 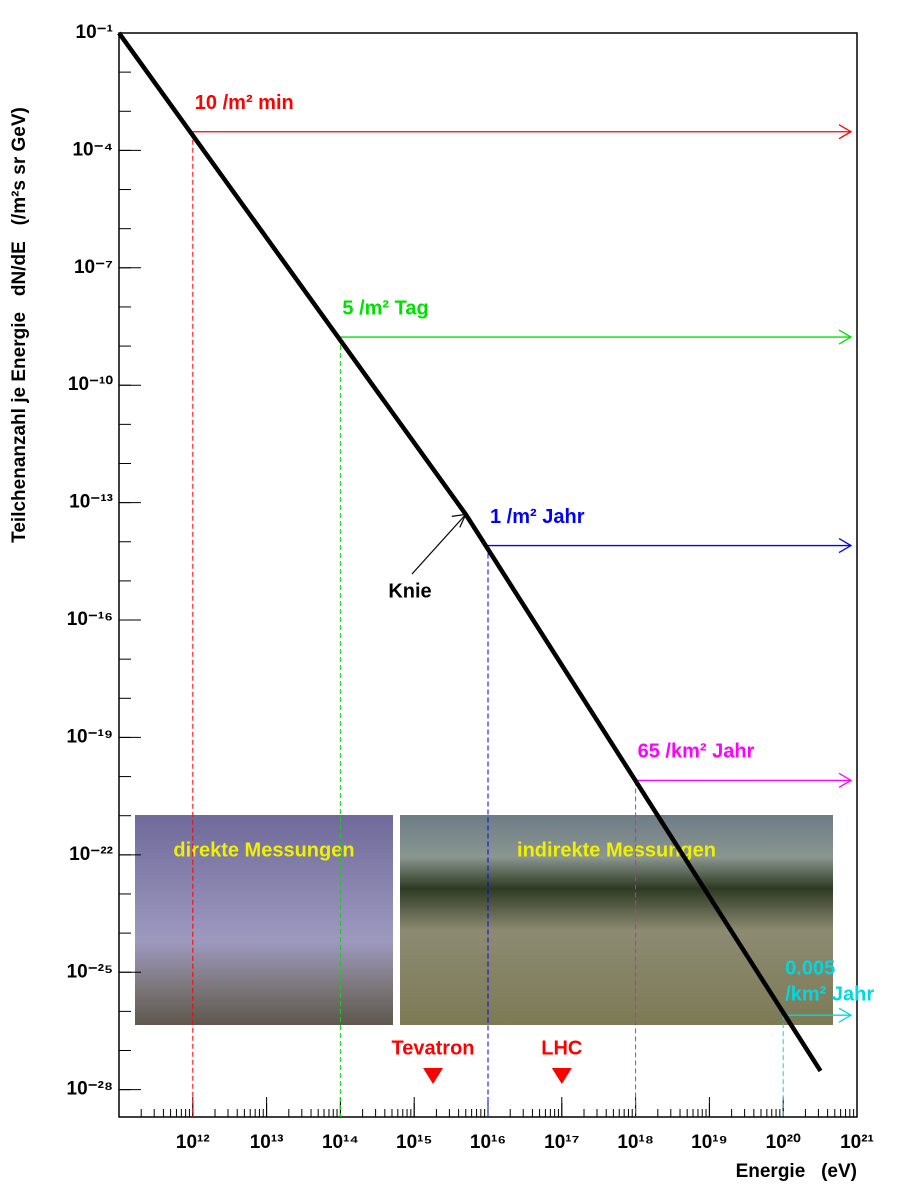 What do you see at coordinates (488, 1142) in the screenshot?
I see `x-tick-label: 10¹⁶` at bounding box center [488, 1142].